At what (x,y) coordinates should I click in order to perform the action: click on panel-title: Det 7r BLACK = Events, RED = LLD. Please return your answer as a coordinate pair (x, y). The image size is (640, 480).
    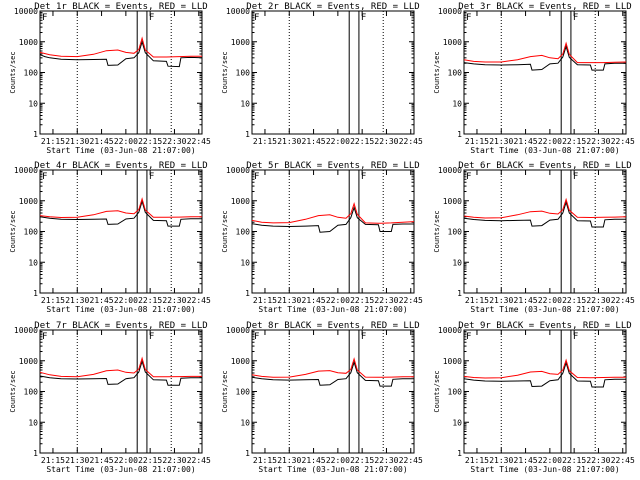
    Looking at the image, I should click on (120, 326).